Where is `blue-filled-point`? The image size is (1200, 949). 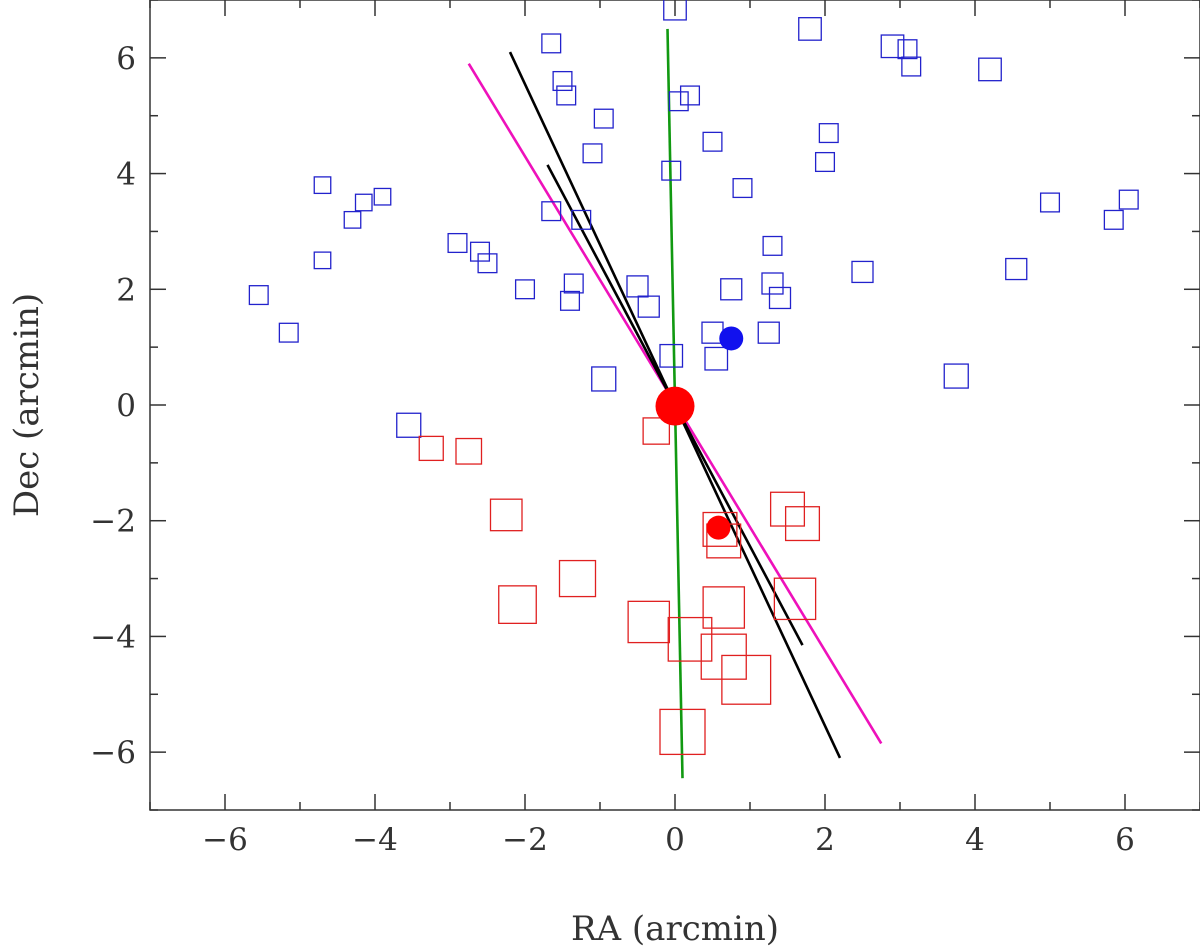
blue-filled-point is located at coordinates (731, 338).